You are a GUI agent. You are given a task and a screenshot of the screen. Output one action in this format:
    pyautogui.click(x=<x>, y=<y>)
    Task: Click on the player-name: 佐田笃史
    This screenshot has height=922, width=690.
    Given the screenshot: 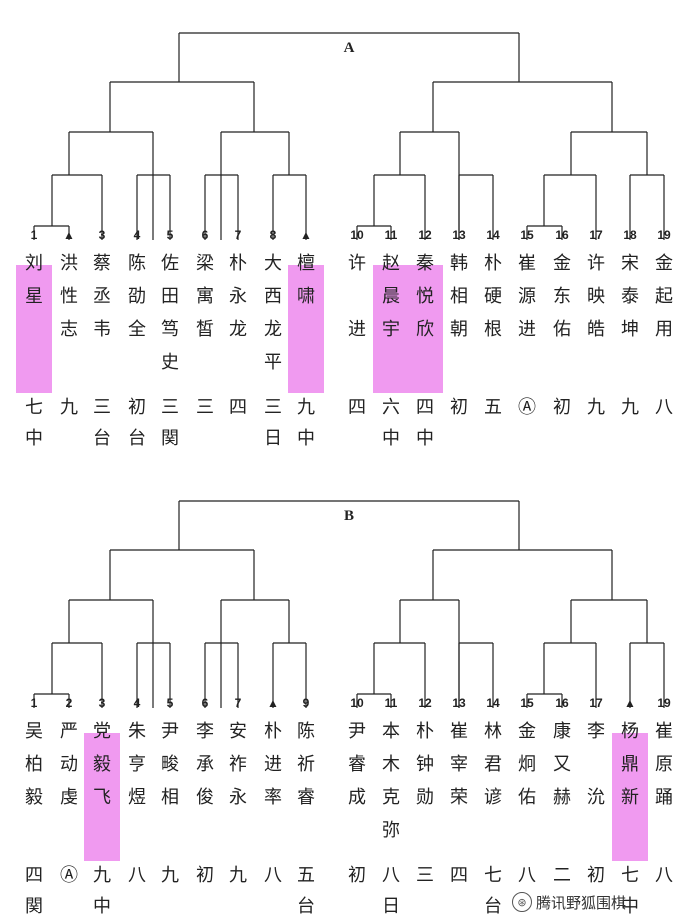 What is the action you would take?
    pyautogui.click(x=170, y=313)
    